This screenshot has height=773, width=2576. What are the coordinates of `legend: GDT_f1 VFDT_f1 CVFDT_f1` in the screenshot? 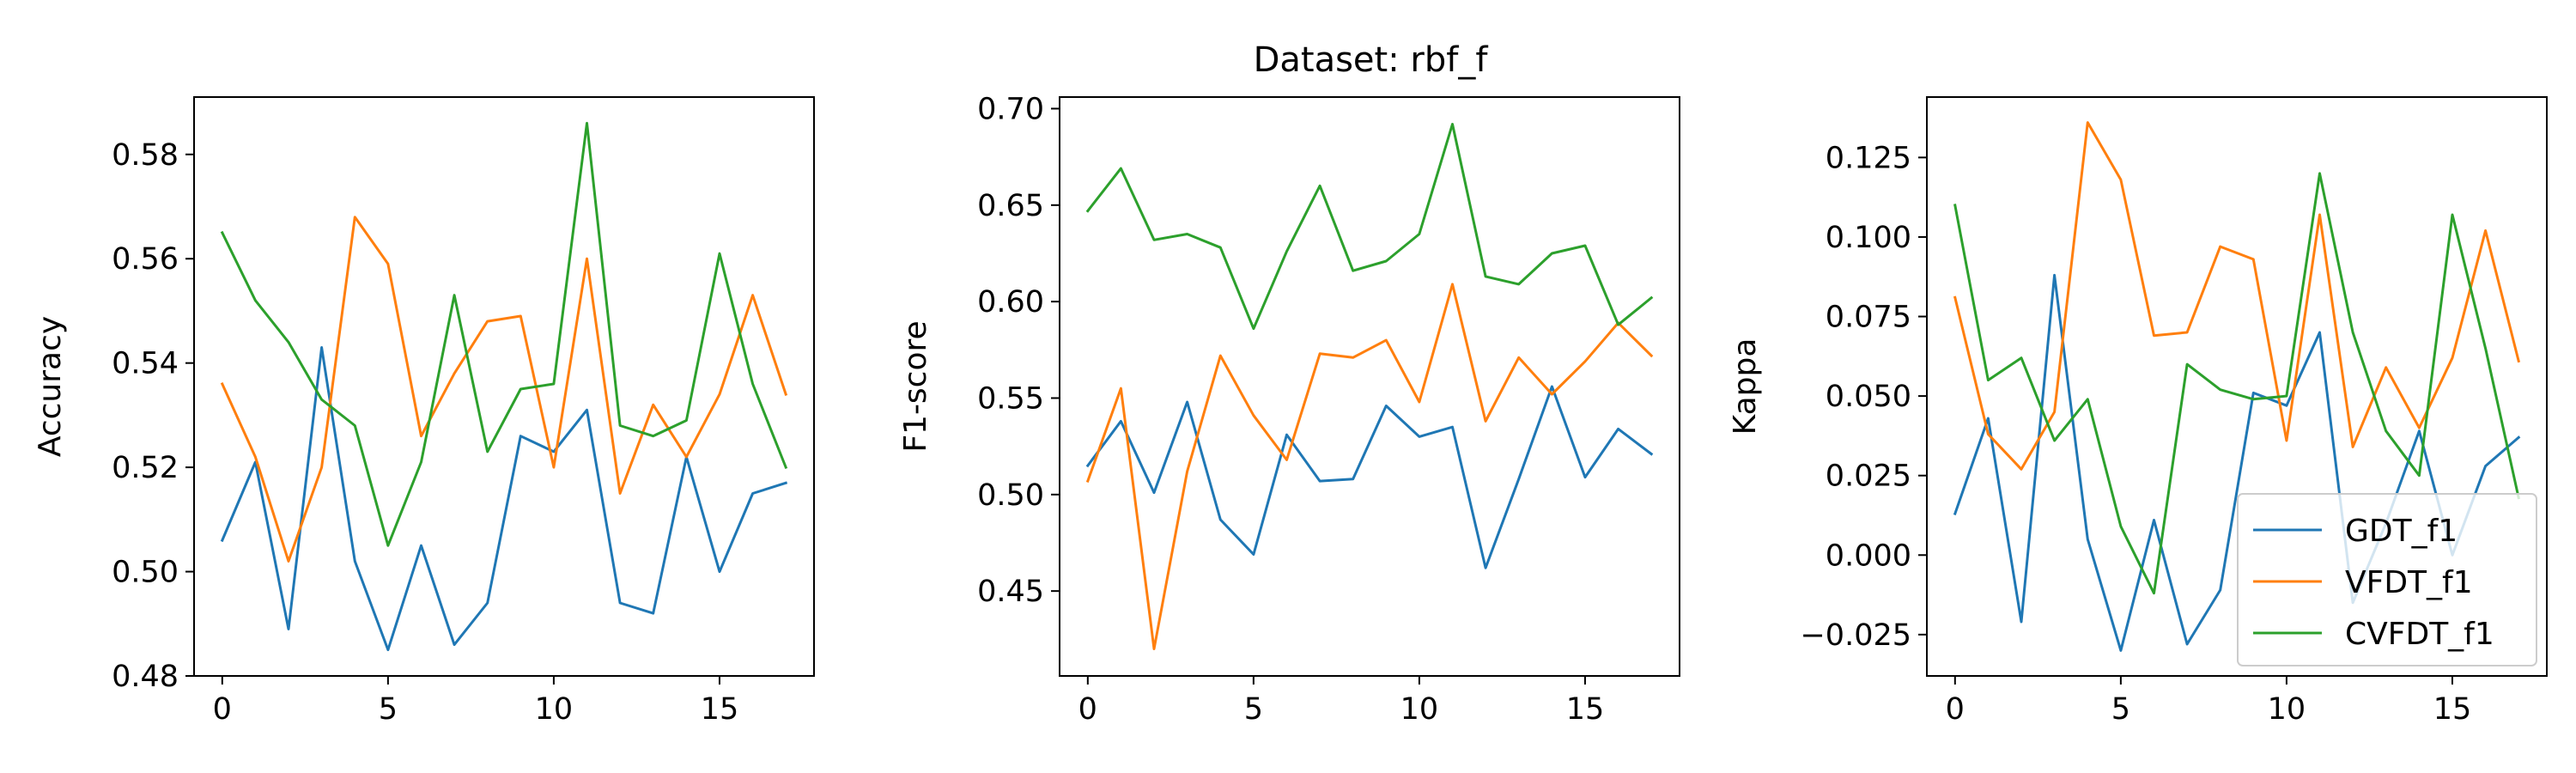 It's located at (2387, 579).